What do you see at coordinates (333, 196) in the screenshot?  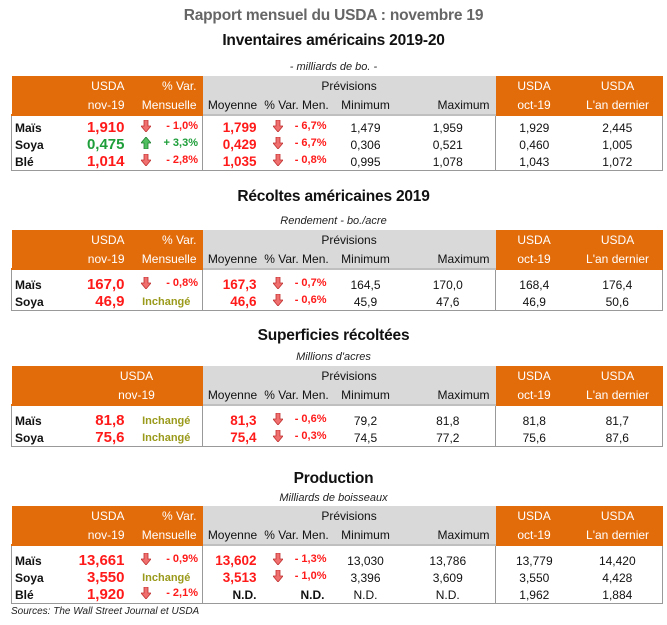 I see `section-title: Récoltes américaines 2019` at bounding box center [333, 196].